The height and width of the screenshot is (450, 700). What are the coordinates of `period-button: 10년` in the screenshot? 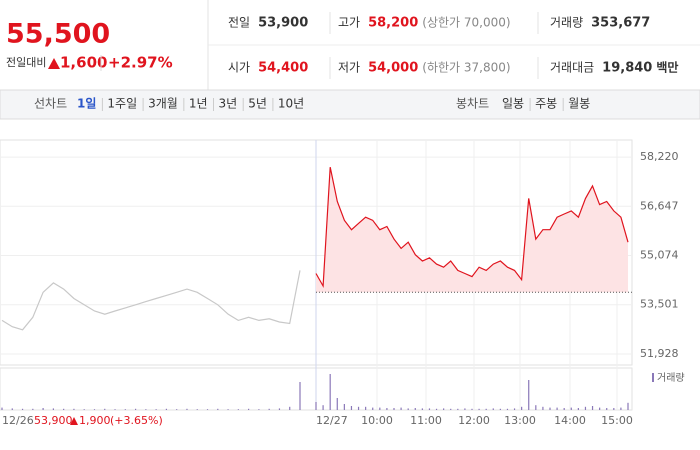 It's located at (291, 104).